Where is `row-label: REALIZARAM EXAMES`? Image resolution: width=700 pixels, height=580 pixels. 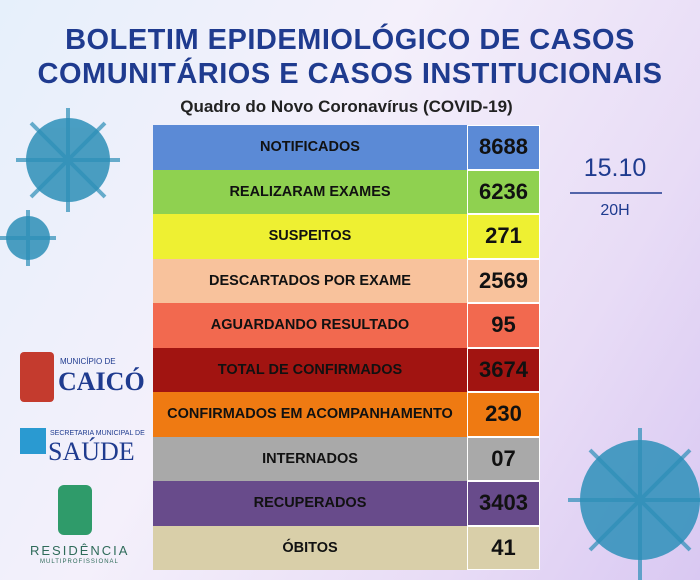 row-label: REALIZARAM EXAMES is located at coordinates (310, 191).